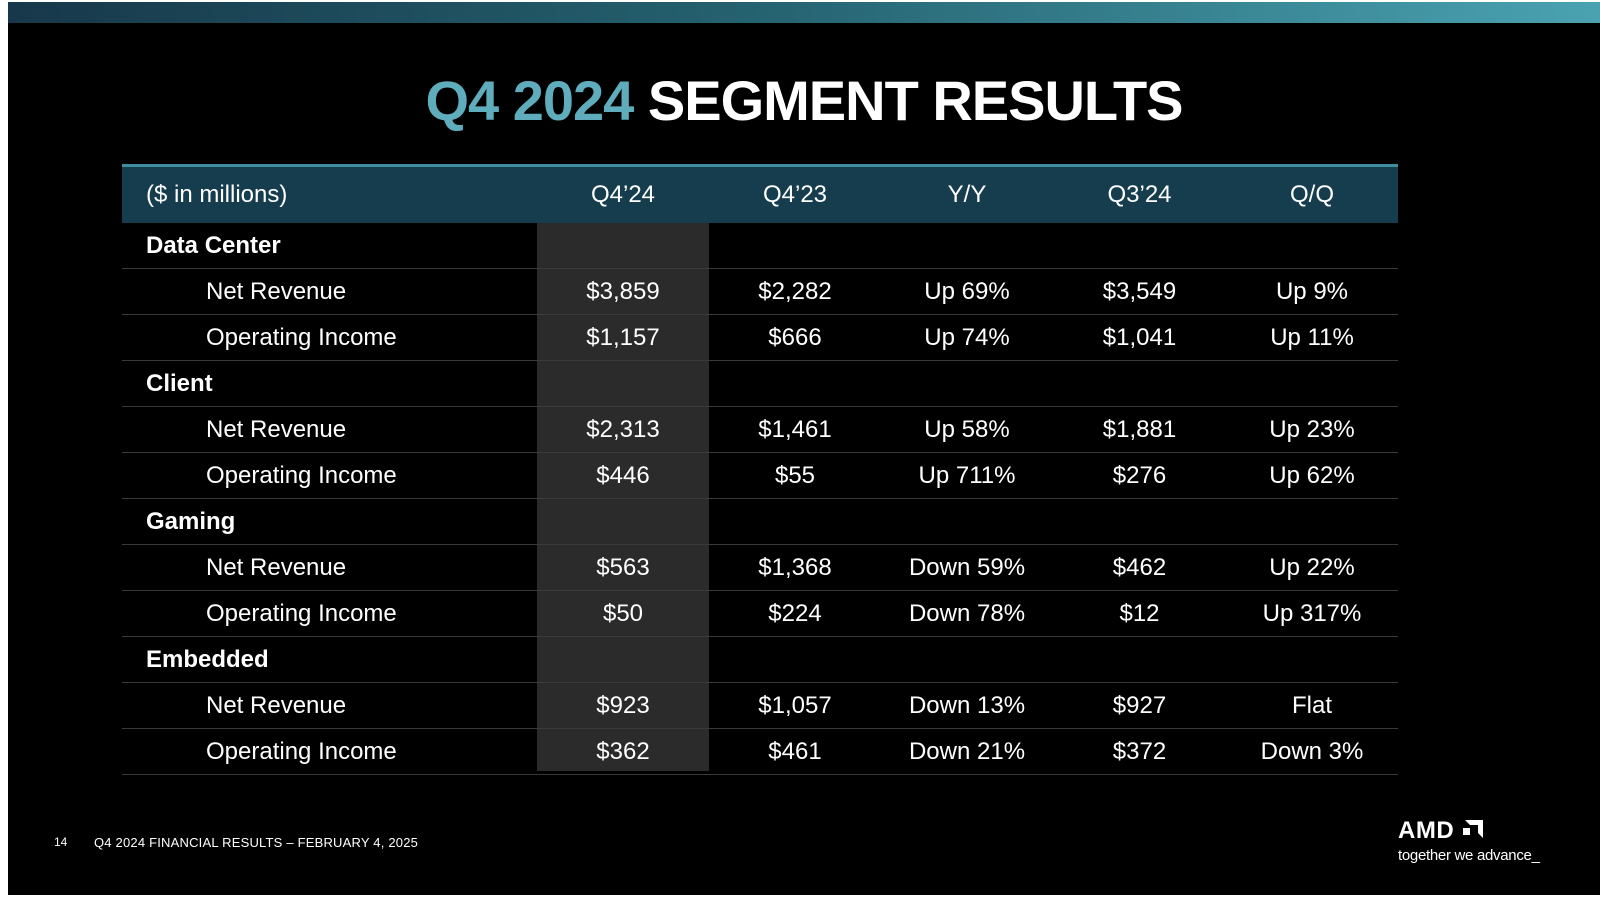 This screenshot has width=1600, height=897. Describe the element at coordinates (795, 475) in the screenshot. I see `cell-q4-23: $55` at that location.